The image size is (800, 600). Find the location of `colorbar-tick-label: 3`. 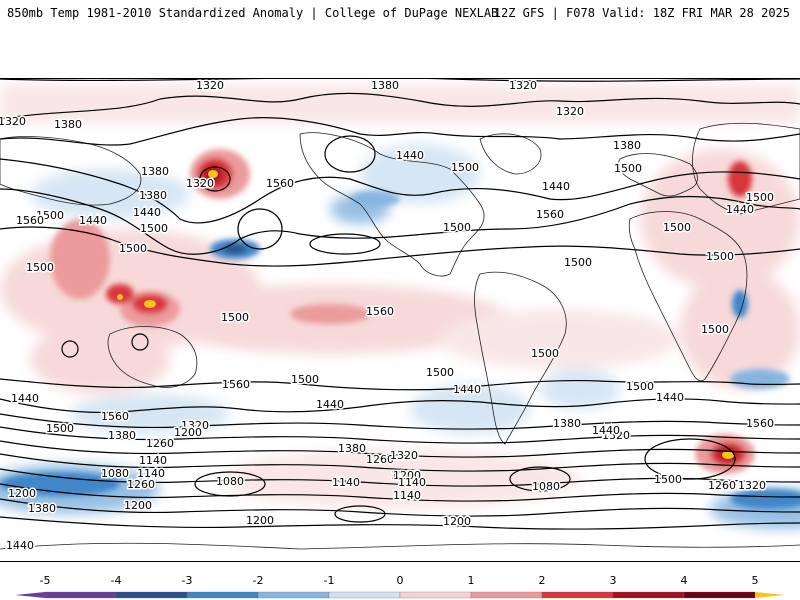

colorbar-tick-label: 3 is located at coordinates (613, 580).